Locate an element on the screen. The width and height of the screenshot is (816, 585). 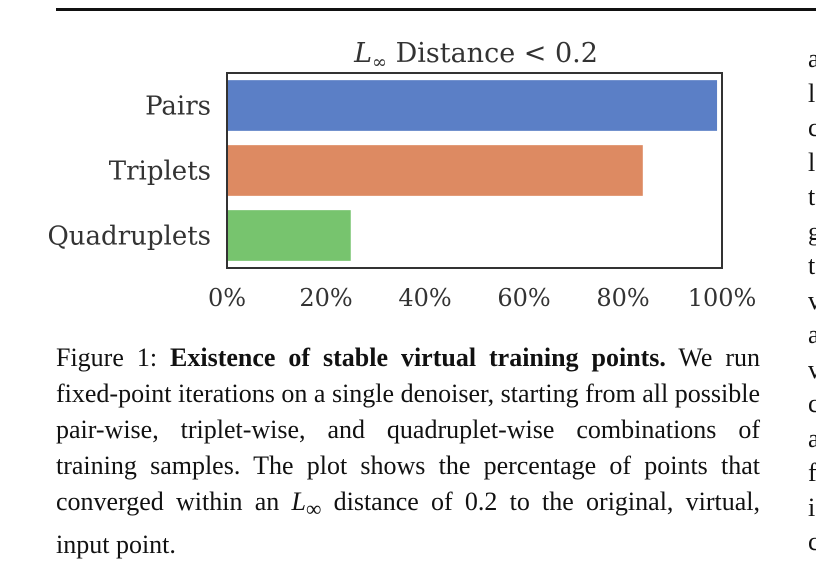
x-tick-label: 100% is located at coordinates (722, 298).